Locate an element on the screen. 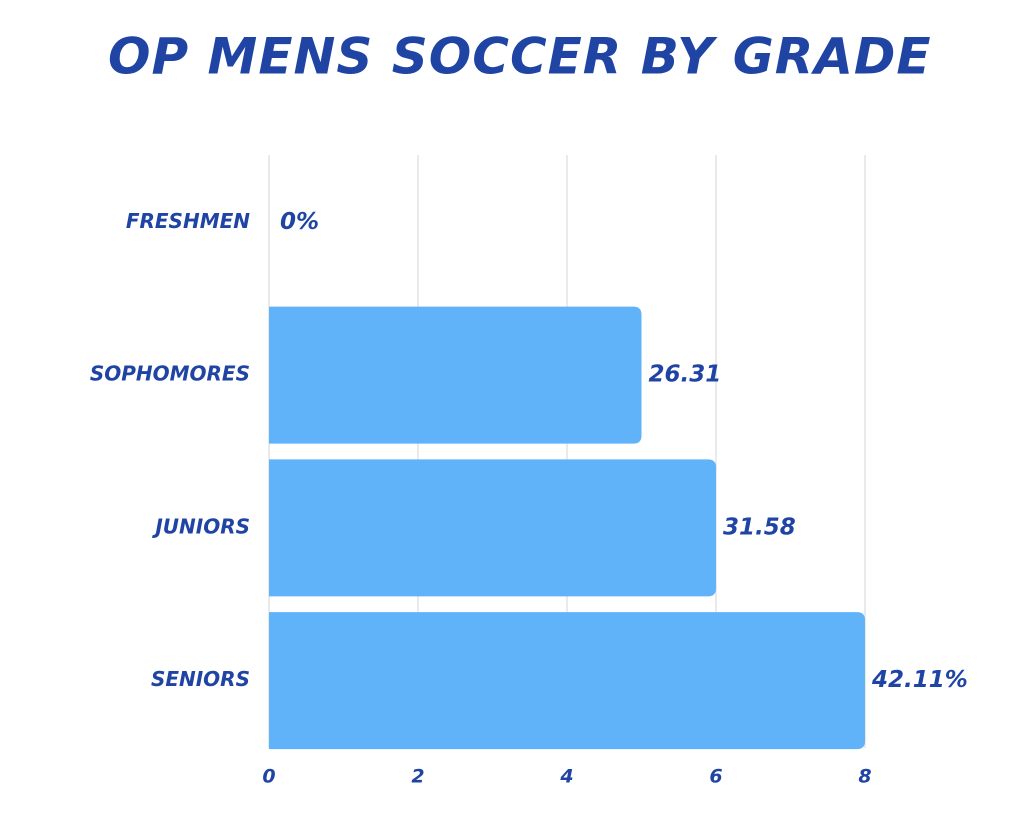  value-label: 31.58 is located at coordinates (759, 527).